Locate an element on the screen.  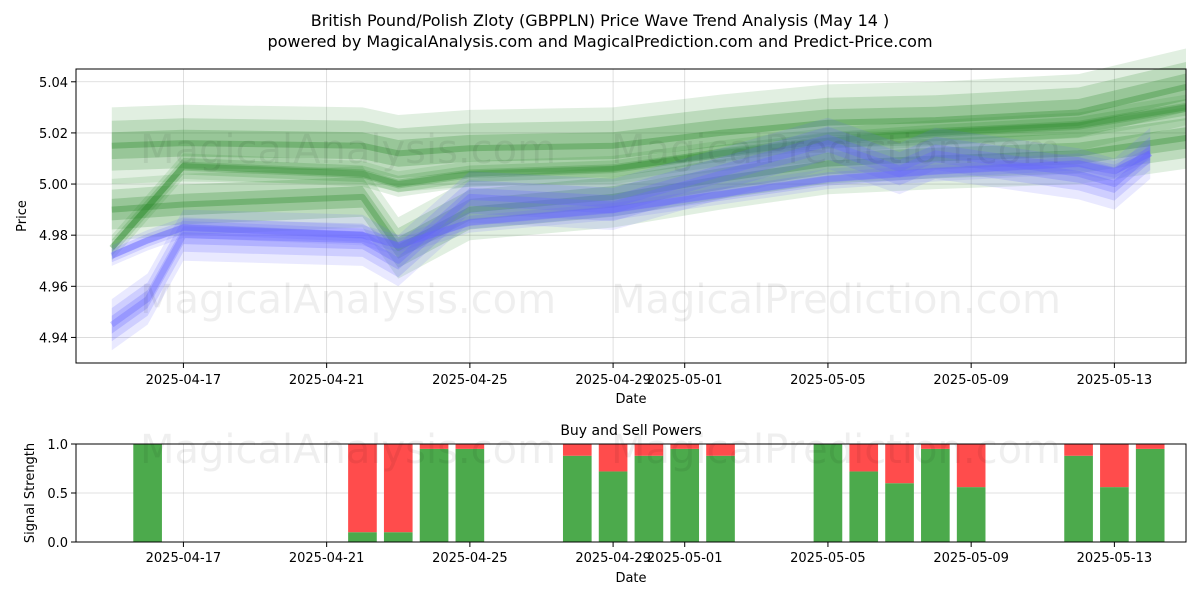
signal-chart-ytick-label: 0.5 is located at coordinates (57, 494).